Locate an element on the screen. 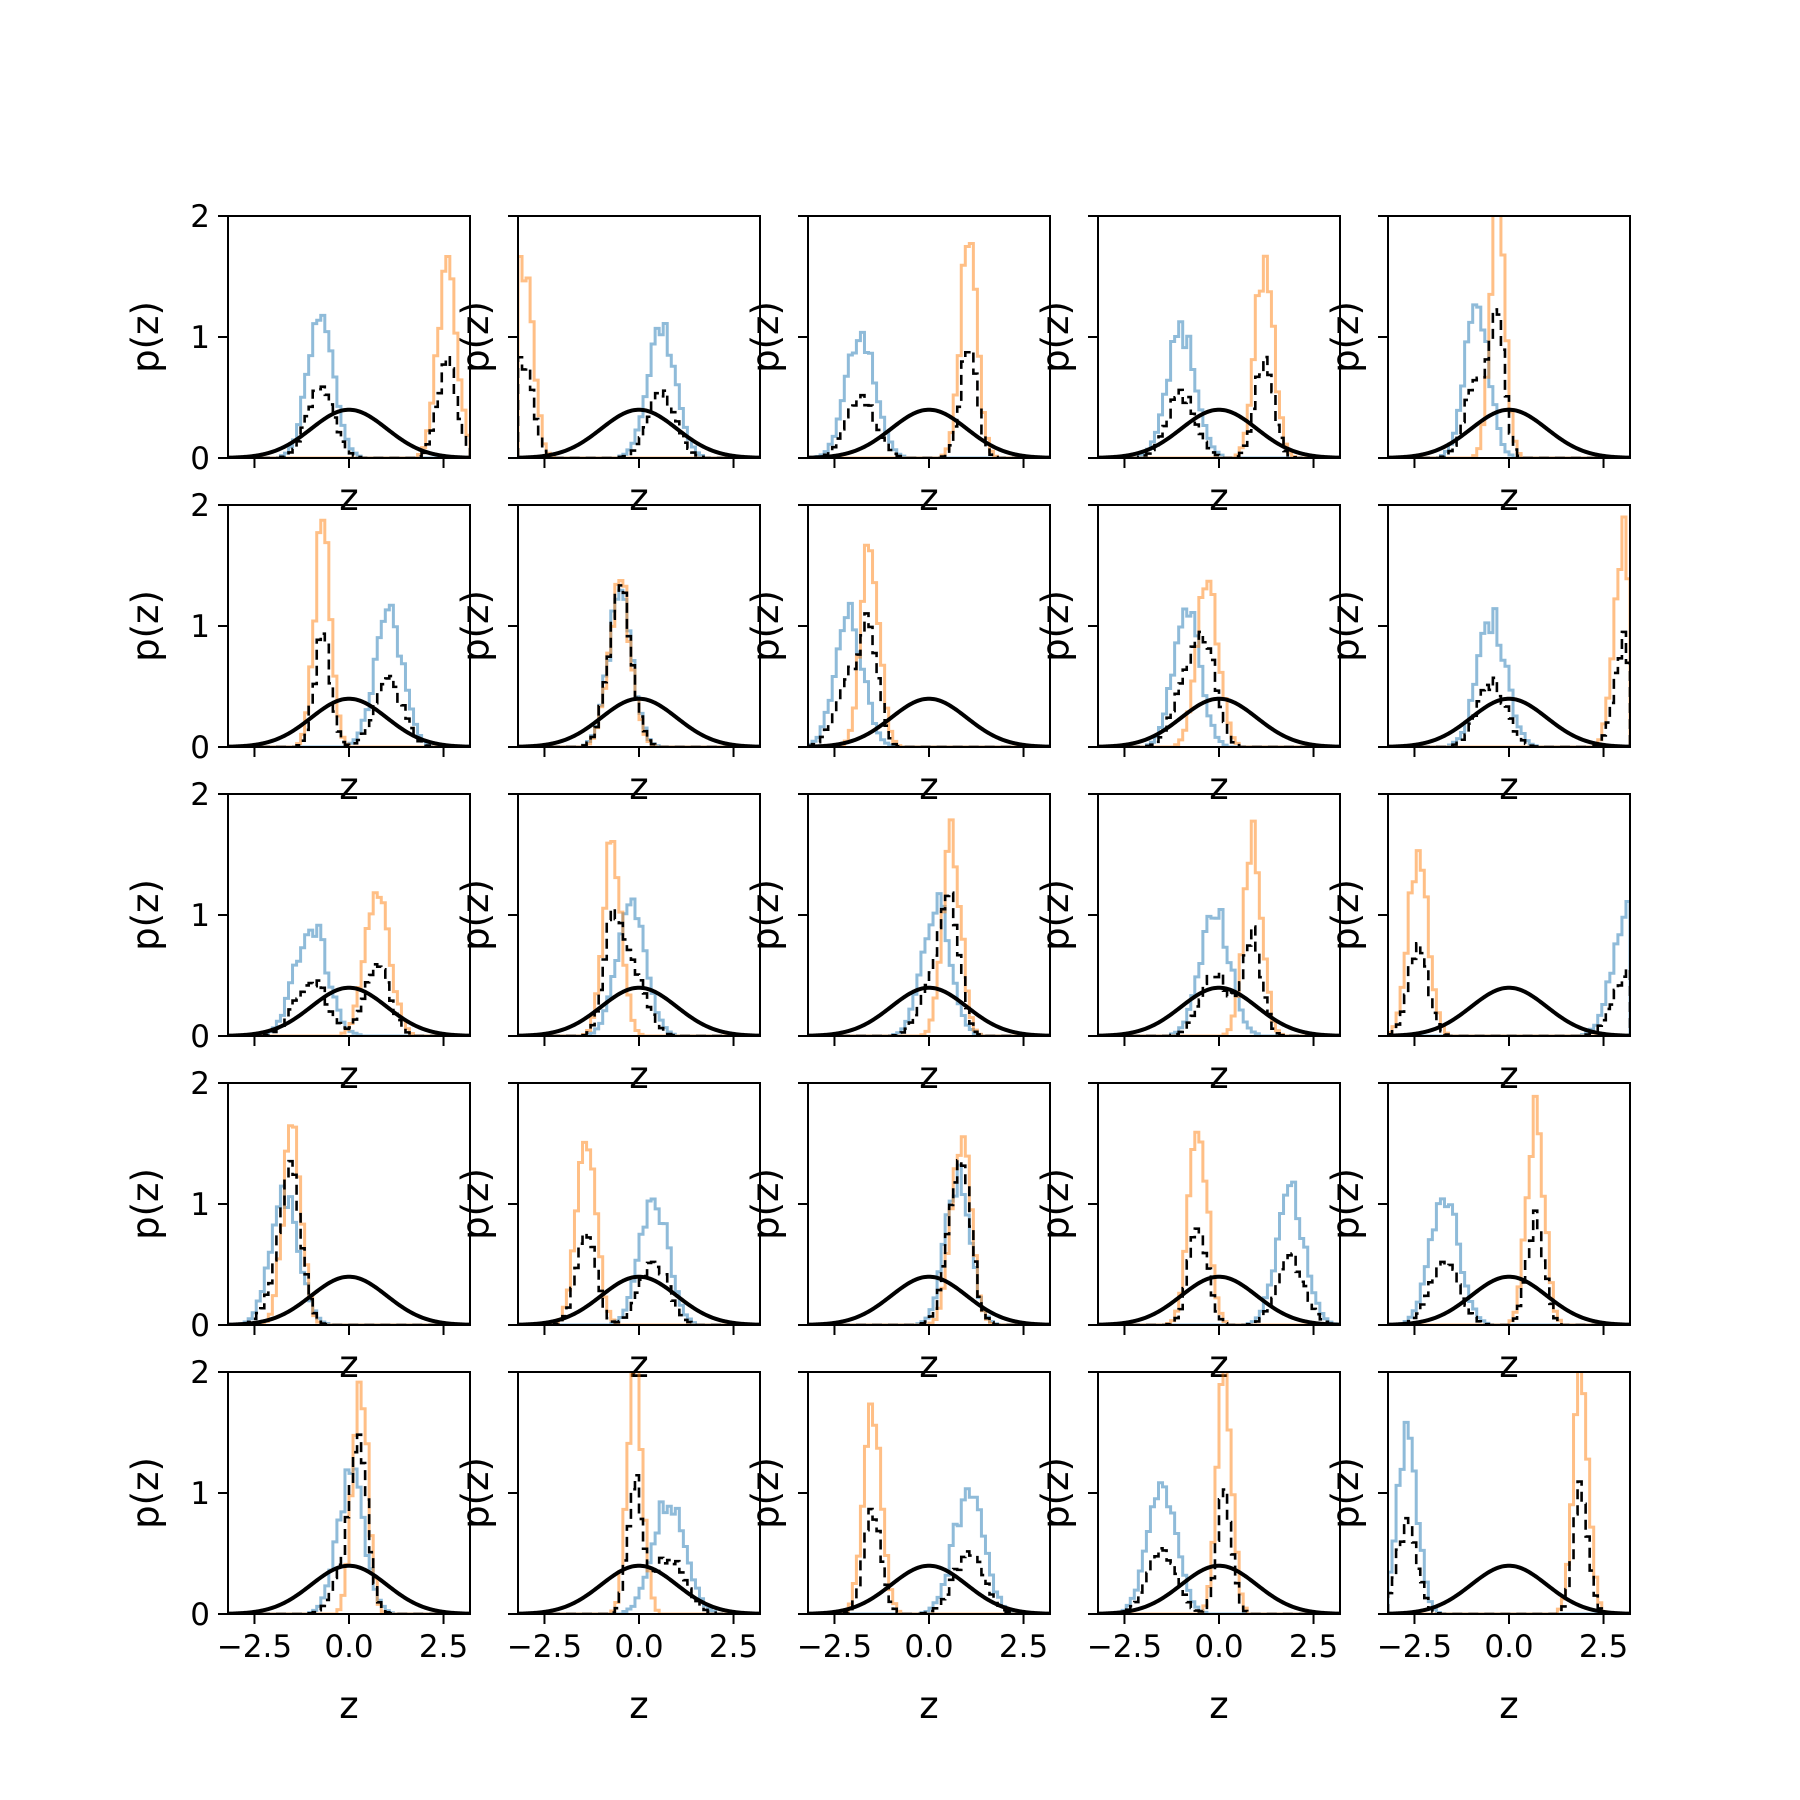  panel-3-4: z p(z) is located at coordinates (1187, 945).